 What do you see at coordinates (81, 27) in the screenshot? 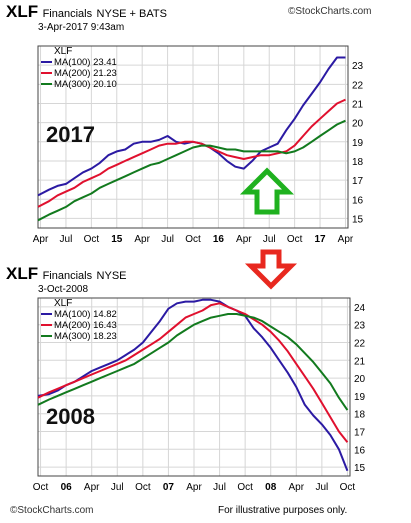
I see `chart-date: 3-Apr-2017 9:43am` at bounding box center [81, 27].